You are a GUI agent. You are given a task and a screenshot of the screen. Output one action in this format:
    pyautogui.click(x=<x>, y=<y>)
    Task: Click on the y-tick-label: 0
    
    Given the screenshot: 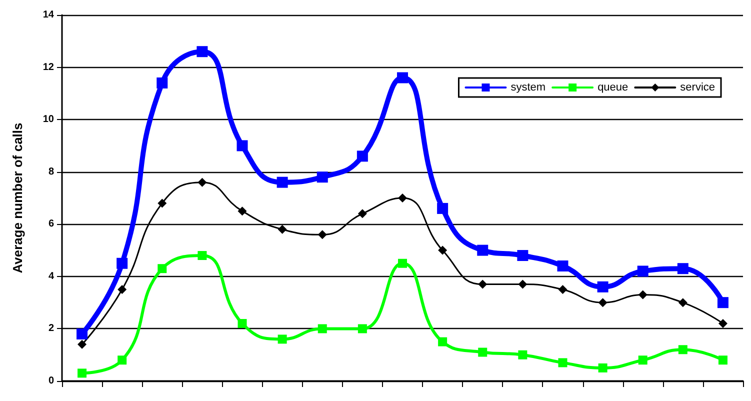 What is the action you would take?
    pyautogui.click(x=51, y=381)
    